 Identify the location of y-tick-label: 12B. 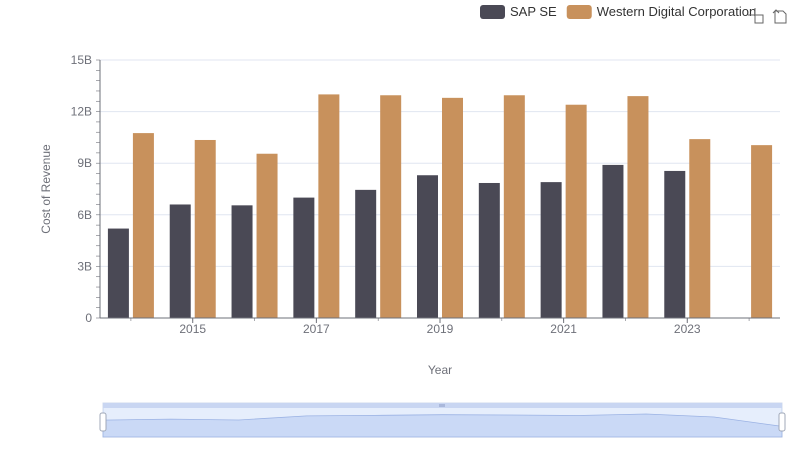
(81, 112).